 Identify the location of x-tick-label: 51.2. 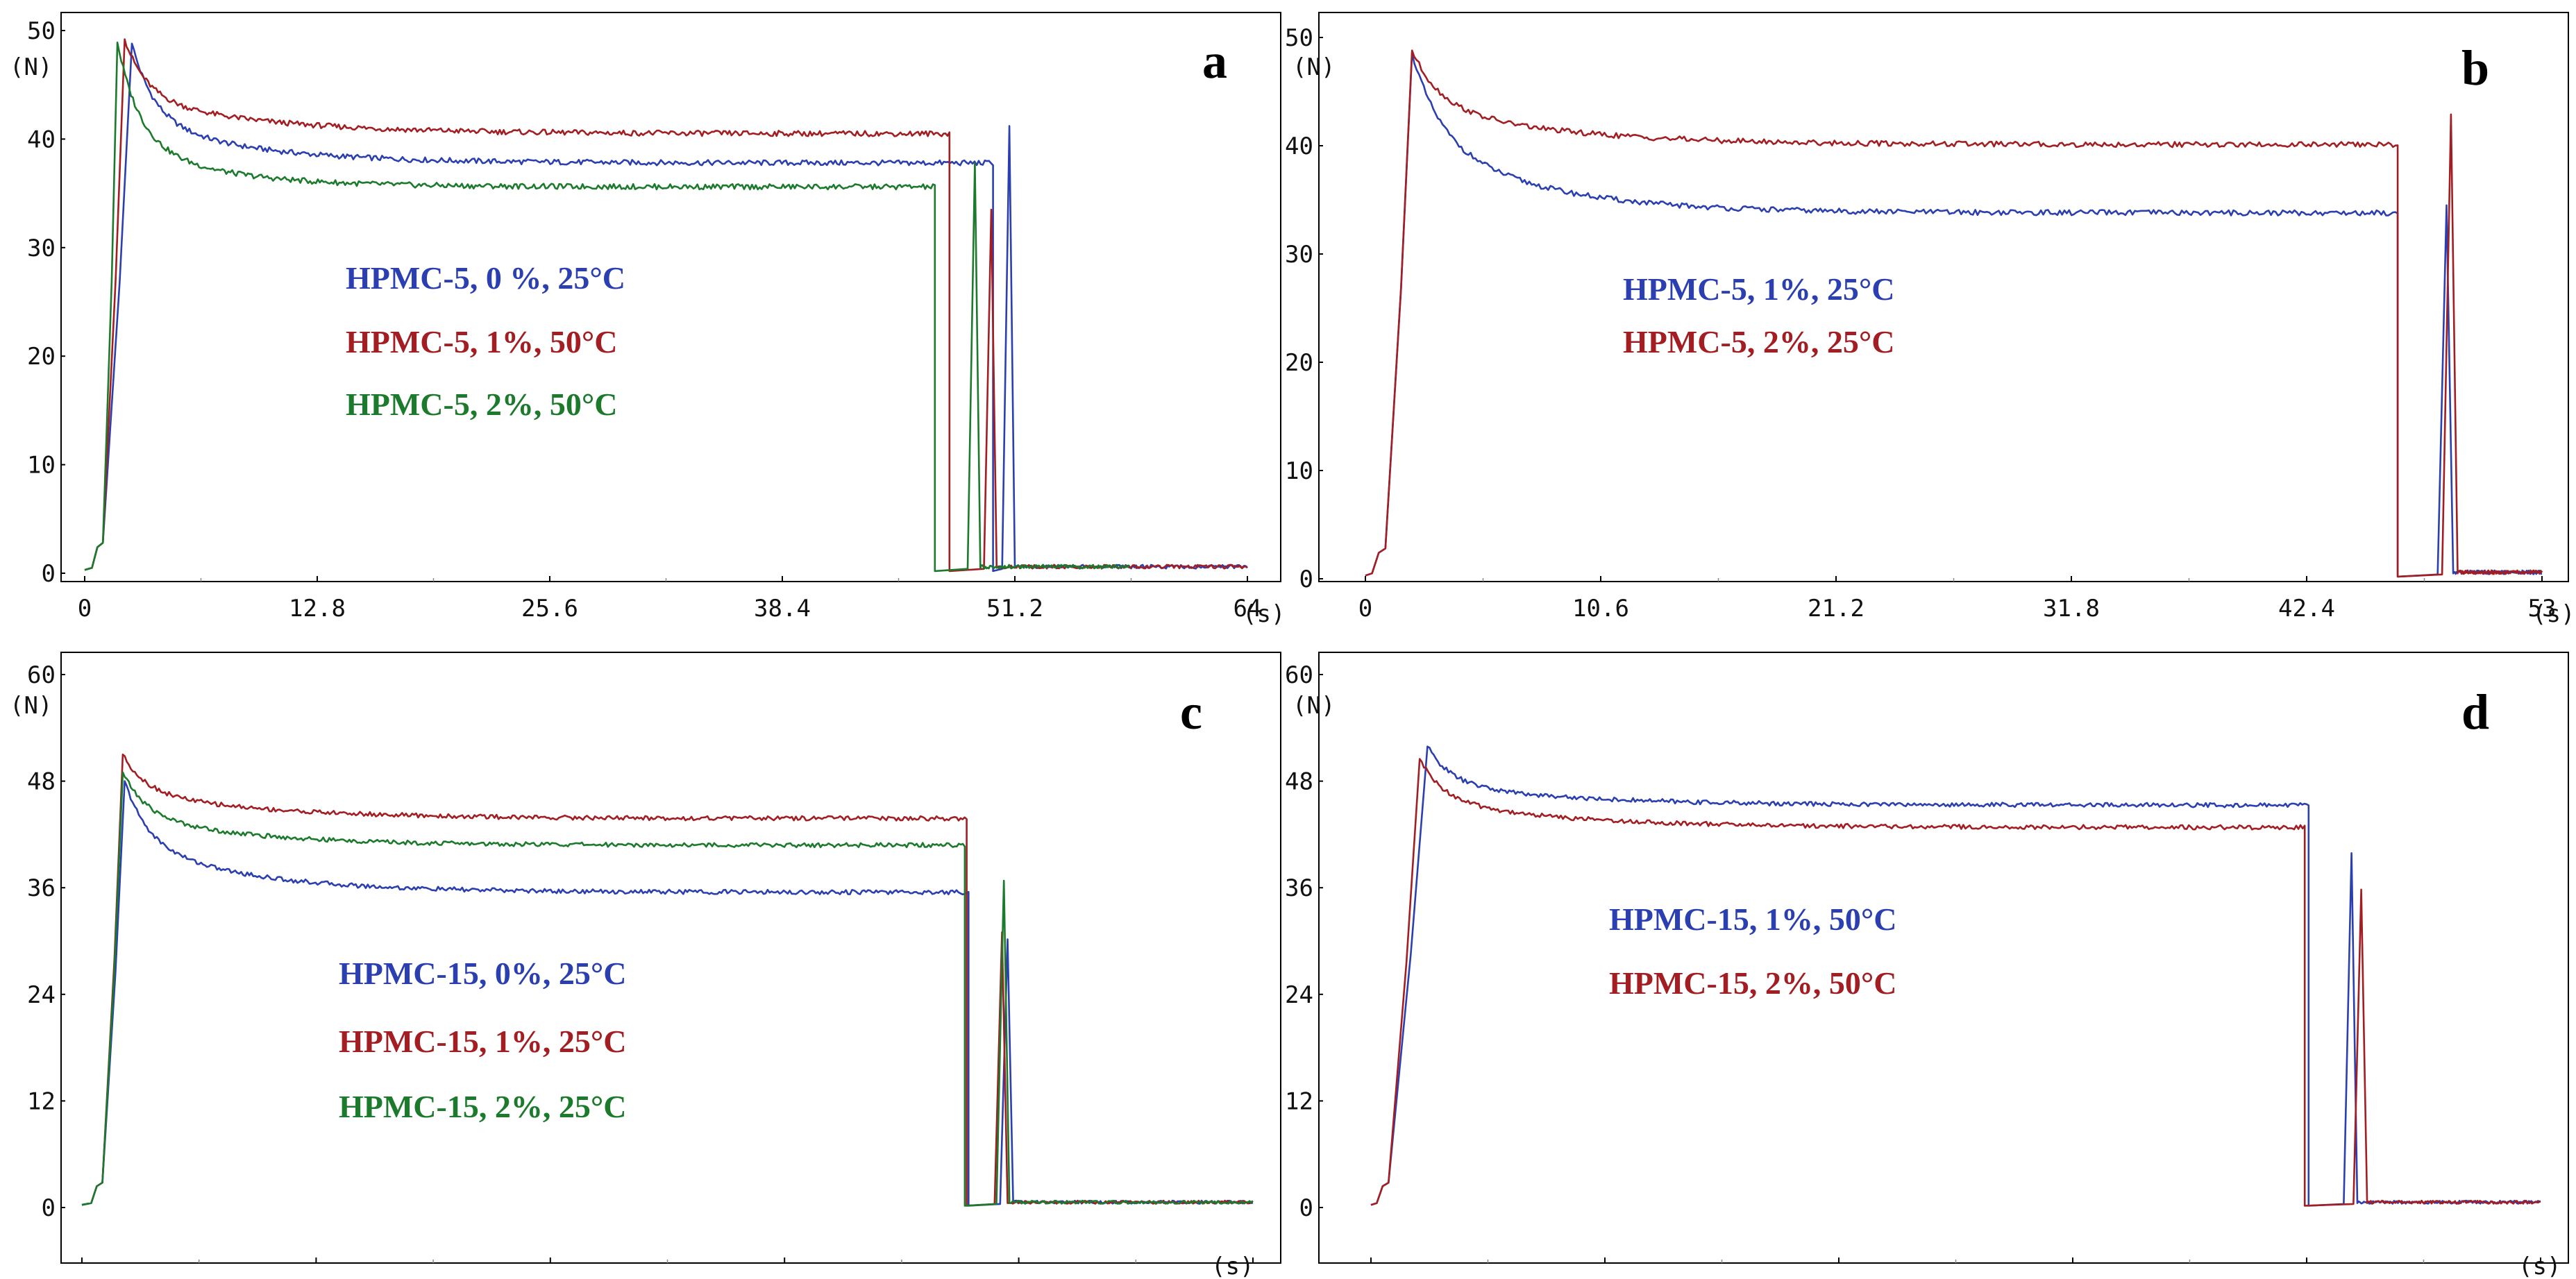
(1014, 608).